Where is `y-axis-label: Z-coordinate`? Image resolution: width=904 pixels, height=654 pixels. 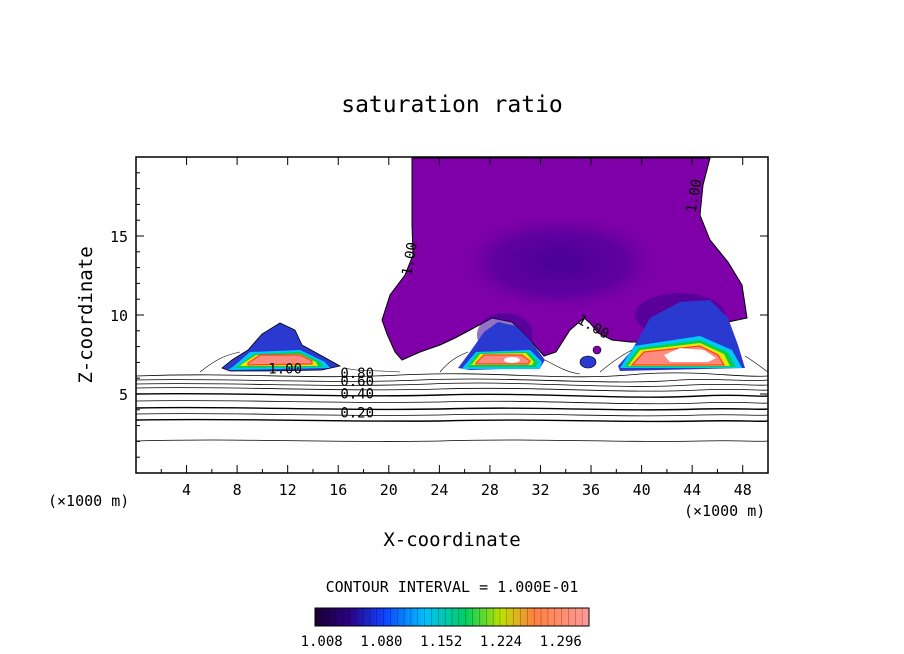
y-axis-label: Z-coordinate is located at coordinates (86, 314).